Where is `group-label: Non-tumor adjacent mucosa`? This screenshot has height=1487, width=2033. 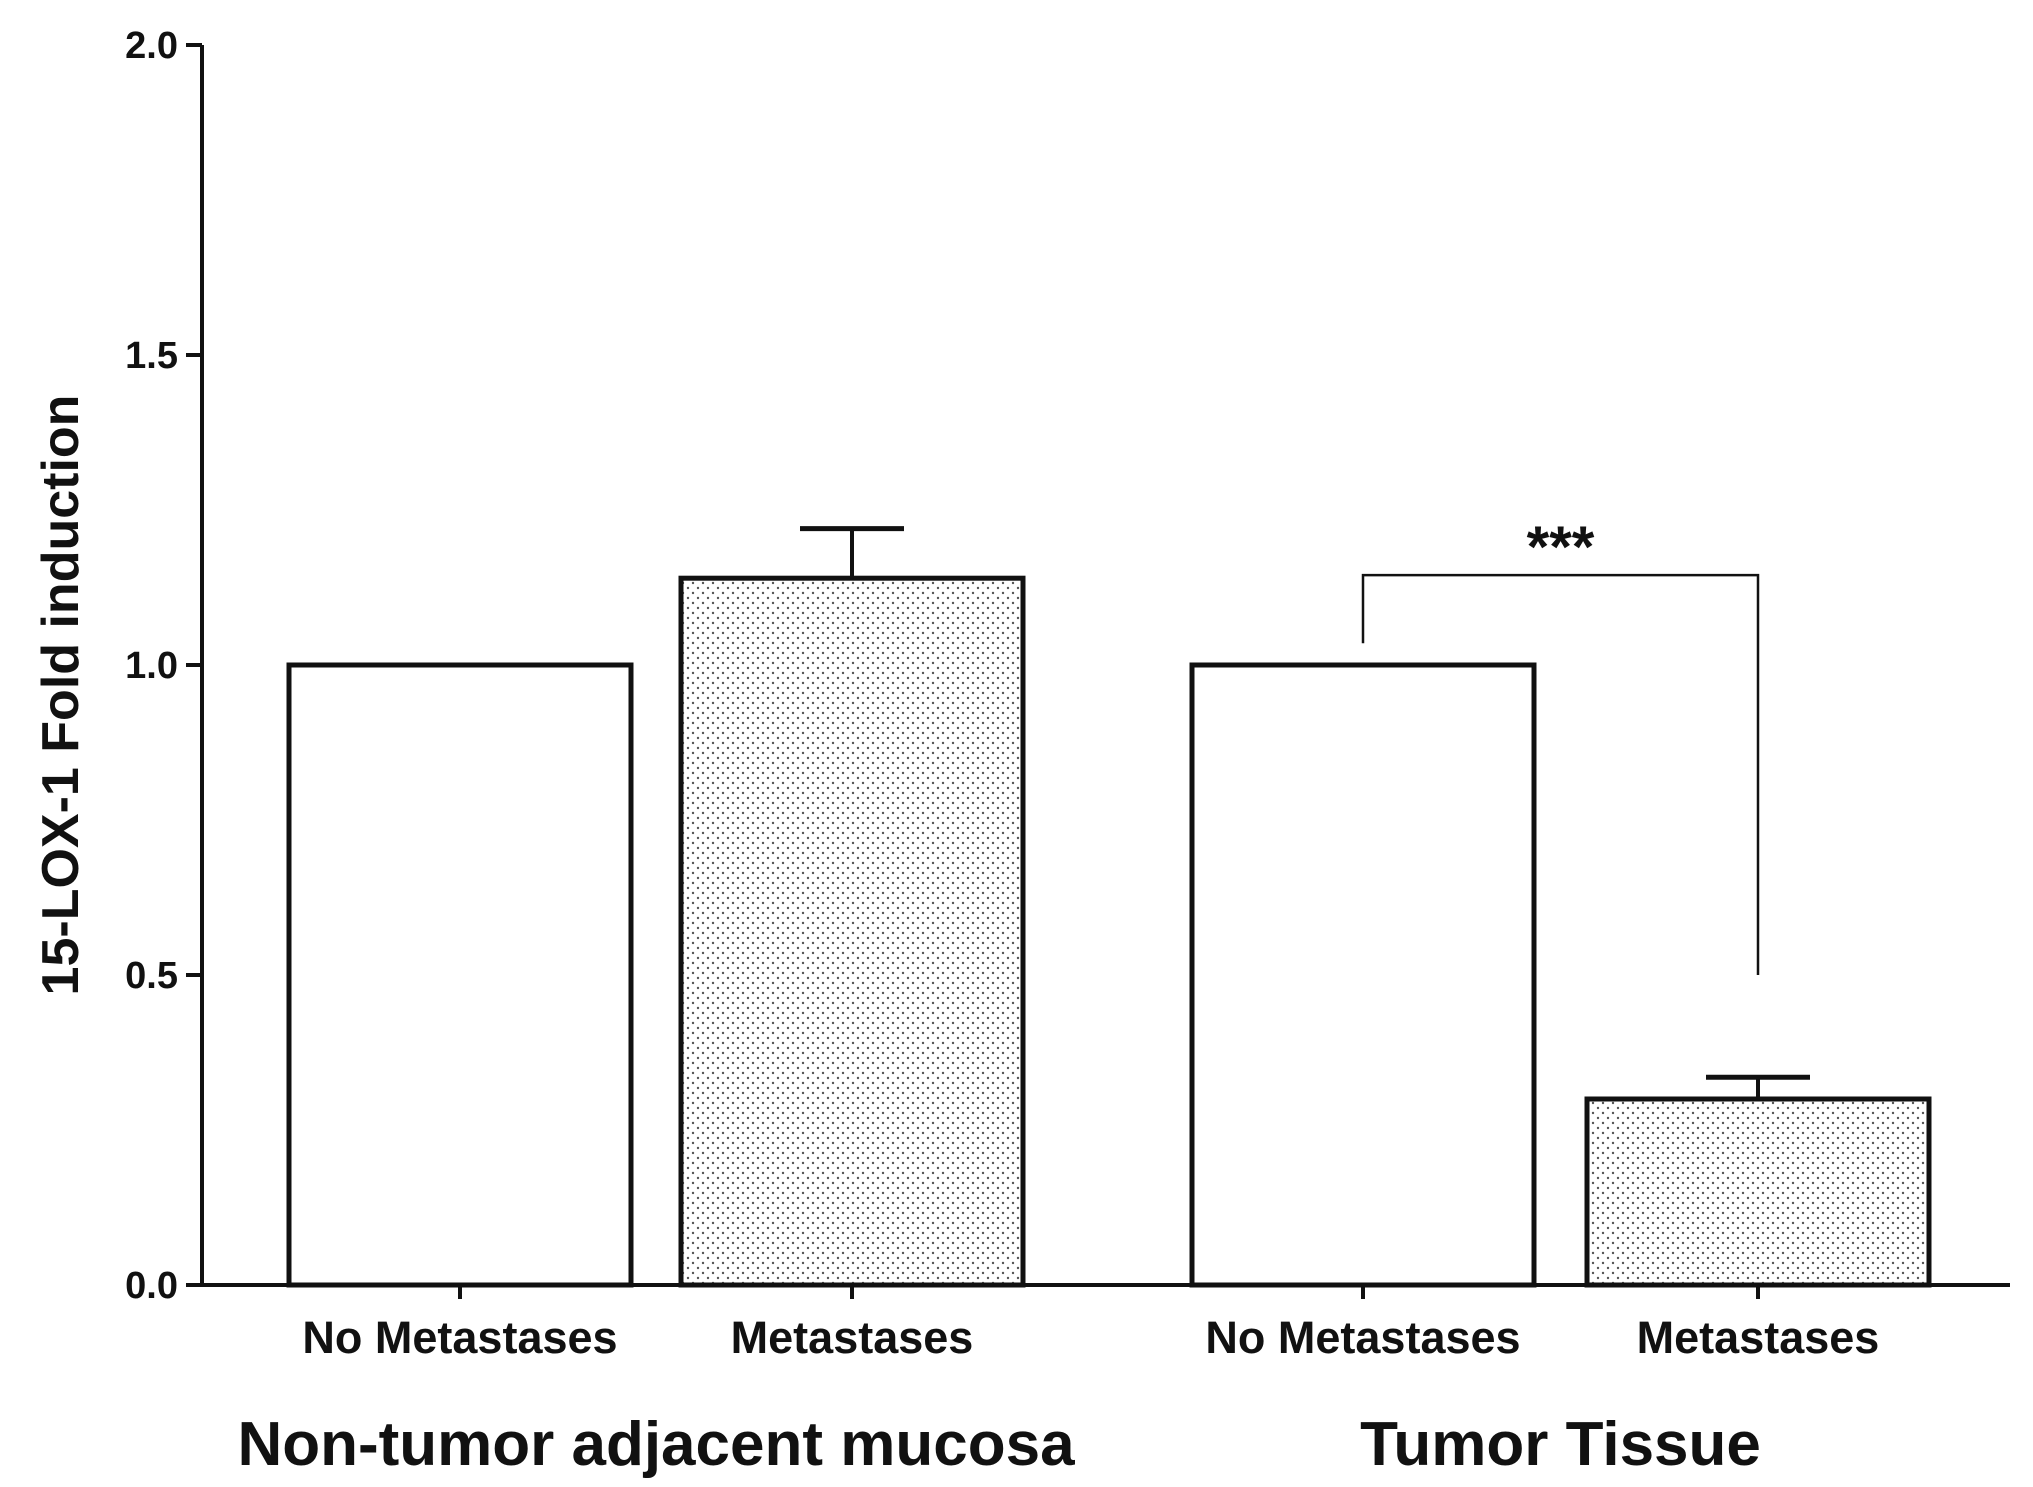 group-label: Non-tumor adjacent mucosa is located at coordinates (656, 1444).